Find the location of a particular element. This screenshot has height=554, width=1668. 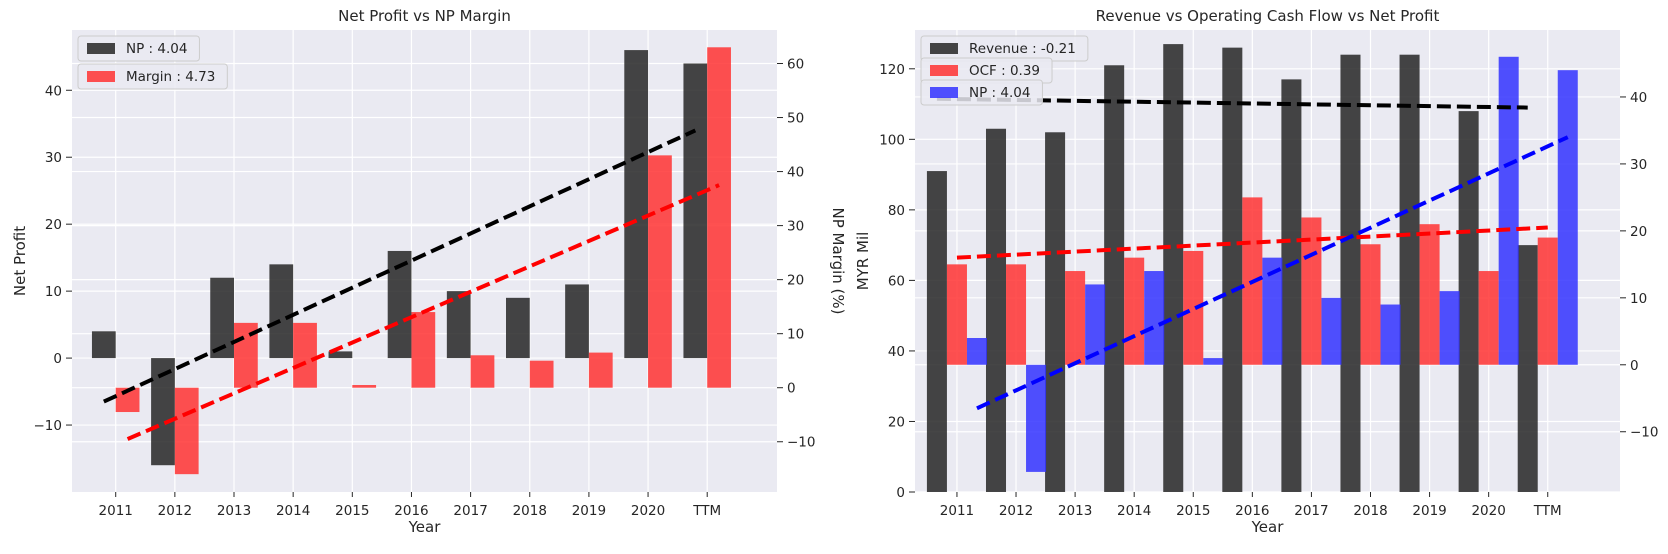

x-axis-label: Year is located at coordinates (1268, 527).